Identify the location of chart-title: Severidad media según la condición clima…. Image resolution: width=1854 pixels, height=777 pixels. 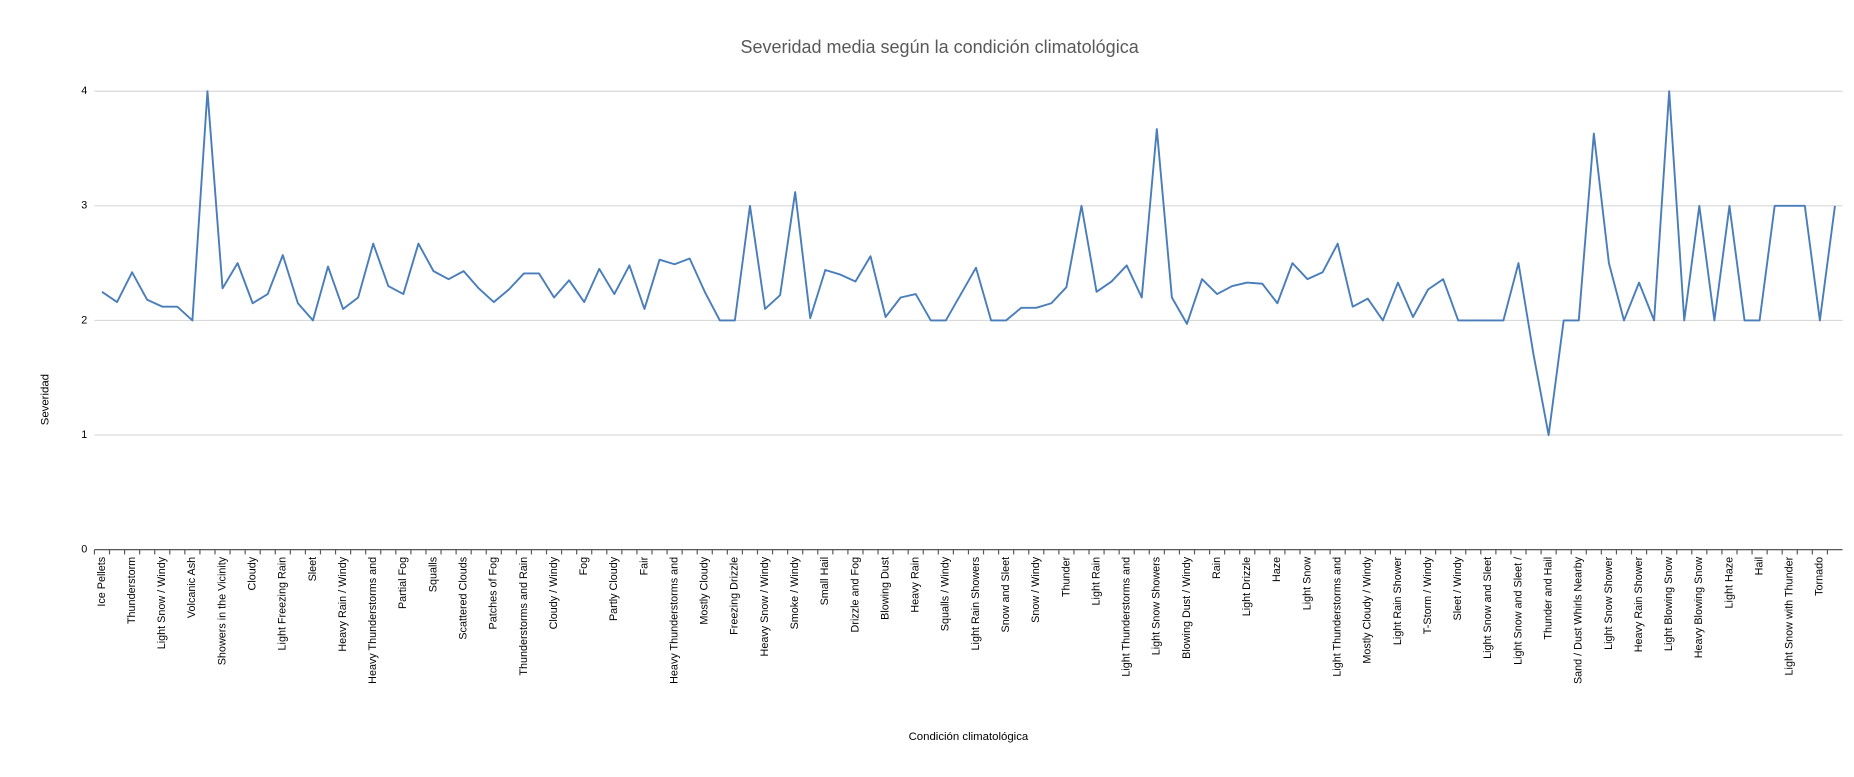
(939, 47).